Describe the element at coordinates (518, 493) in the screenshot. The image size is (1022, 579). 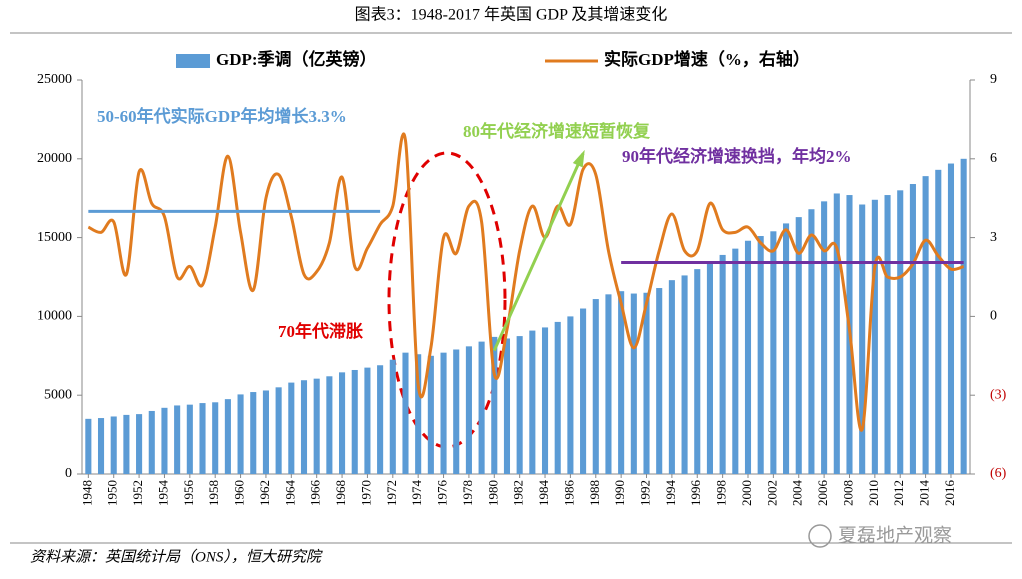
I see `x-tick-label: 1982` at that location.